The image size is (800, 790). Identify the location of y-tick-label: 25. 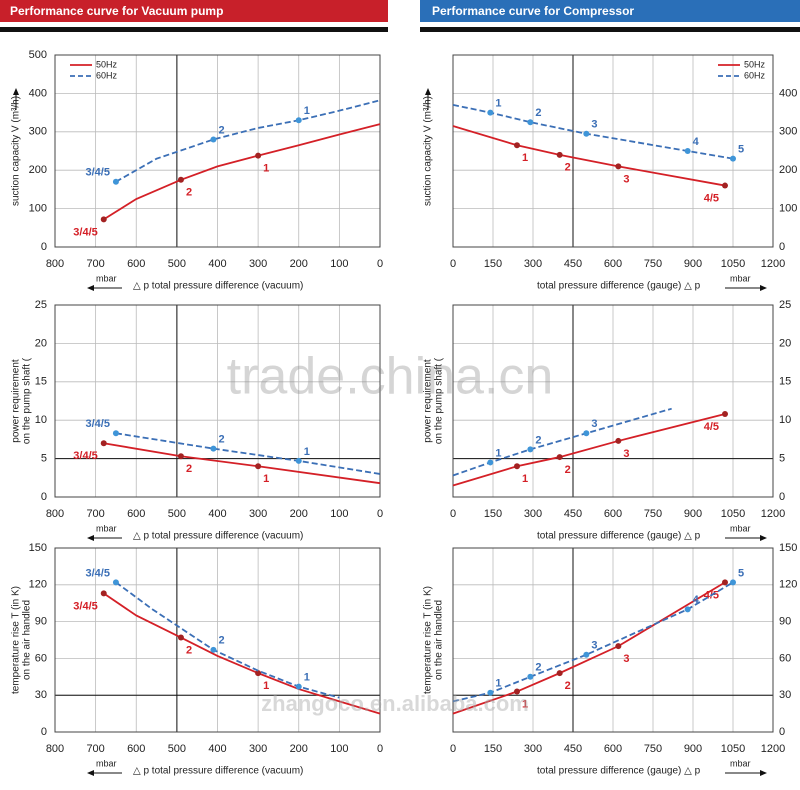
(41, 305).